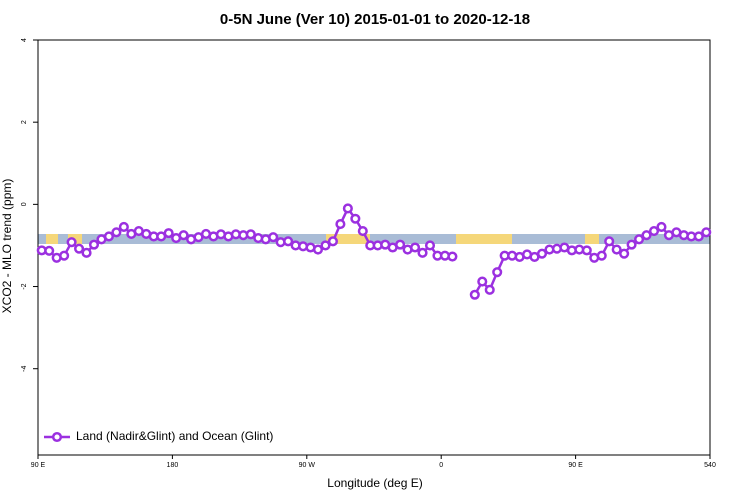  I want to click on x-tick-label: 180, so click(173, 465).